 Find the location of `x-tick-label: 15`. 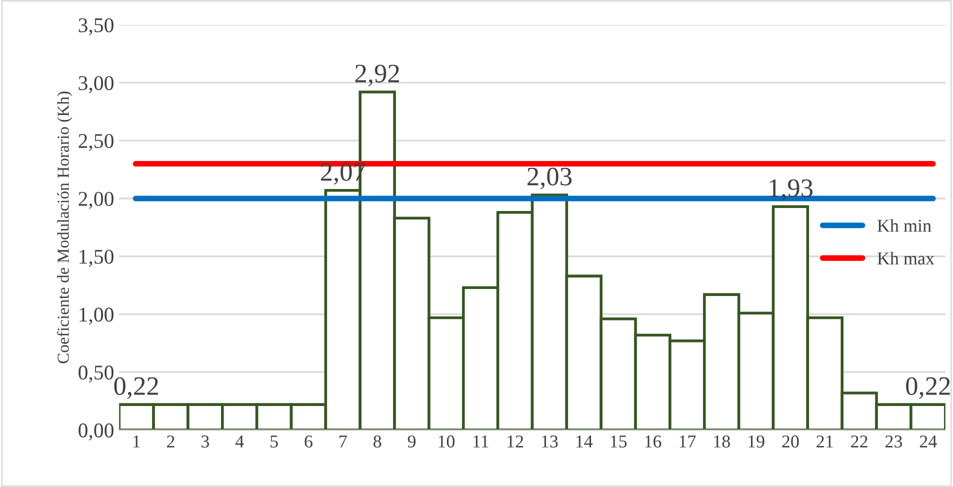

x-tick-label: 15 is located at coordinates (618, 441).